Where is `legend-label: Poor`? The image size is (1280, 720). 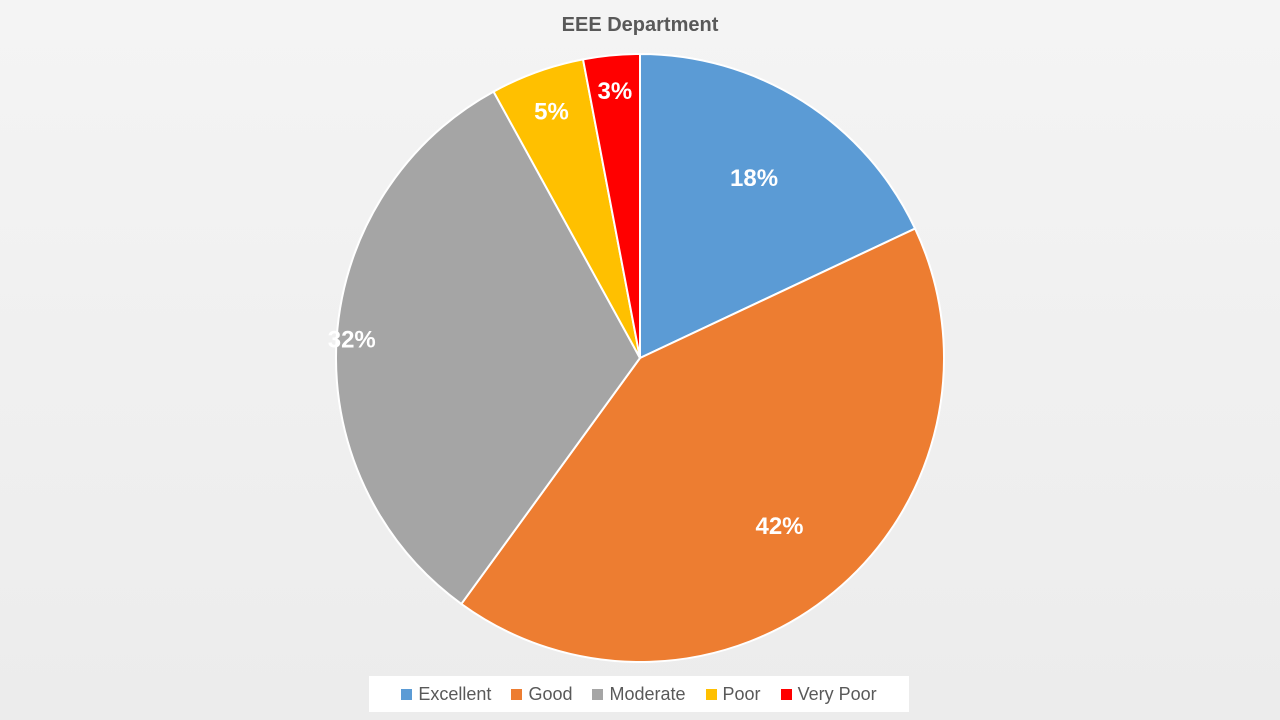
legend-label: Poor is located at coordinates (741, 693).